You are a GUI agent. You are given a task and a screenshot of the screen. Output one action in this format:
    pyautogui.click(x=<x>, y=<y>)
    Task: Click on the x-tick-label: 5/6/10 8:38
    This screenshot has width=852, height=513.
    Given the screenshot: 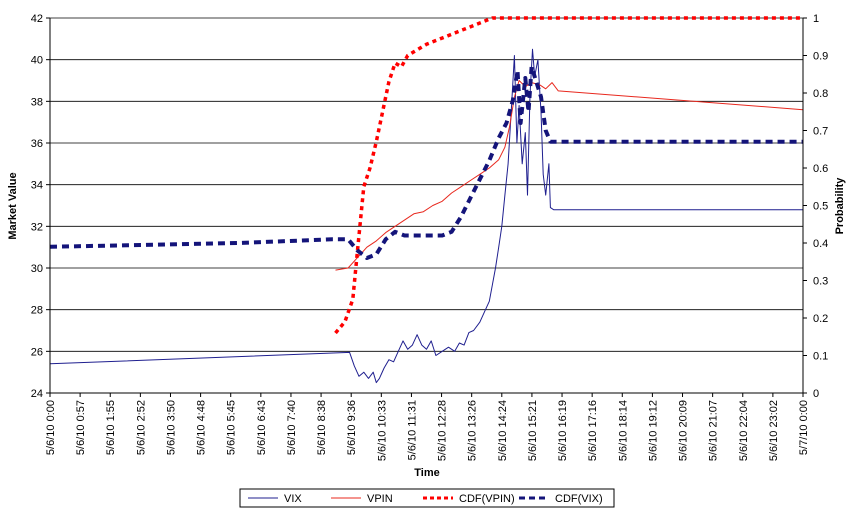 What is the action you would take?
    pyautogui.click(x=322, y=427)
    